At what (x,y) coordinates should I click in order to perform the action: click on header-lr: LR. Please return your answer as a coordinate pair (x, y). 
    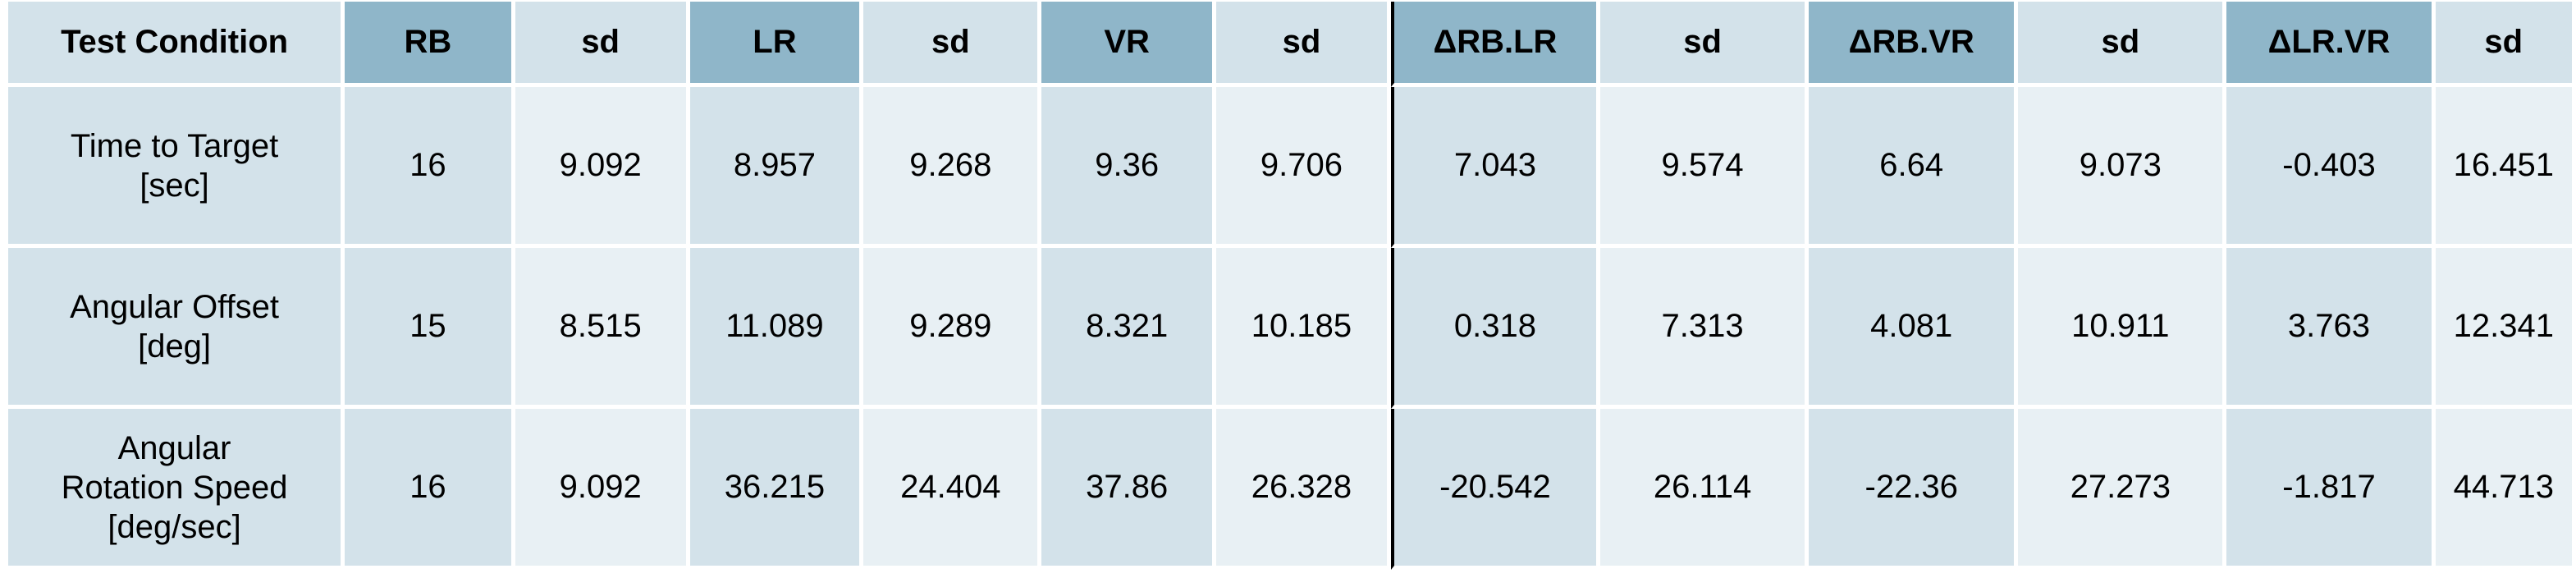
    Looking at the image, I should click on (776, 44).